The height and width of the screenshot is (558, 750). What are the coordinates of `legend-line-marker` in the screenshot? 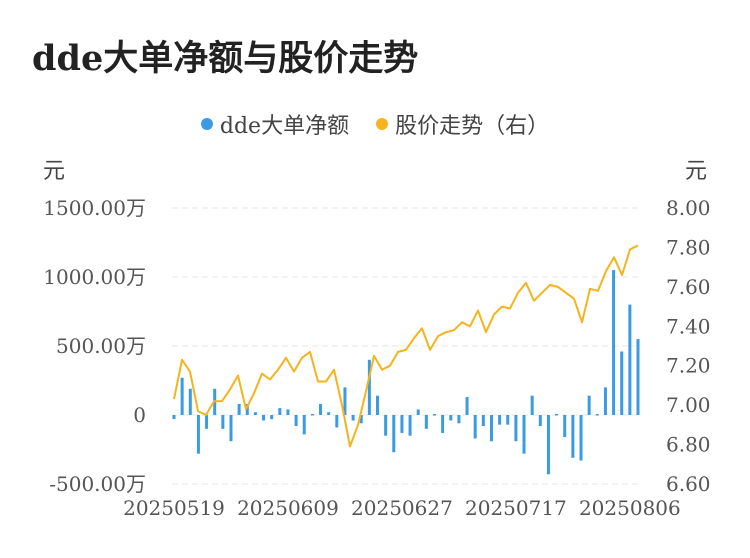 It's located at (382, 124).